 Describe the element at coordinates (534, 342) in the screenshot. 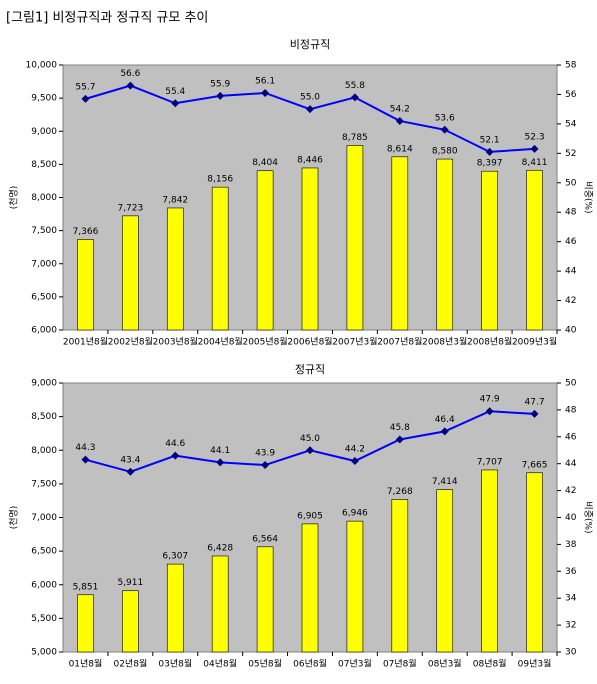

I see `x-tick-label: 2009년3월` at that location.